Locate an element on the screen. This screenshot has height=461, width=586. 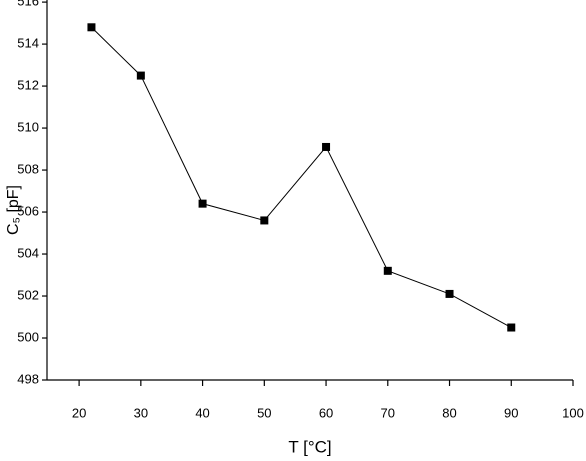
x-tick-label: 70 is located at coordinates (388, 412).